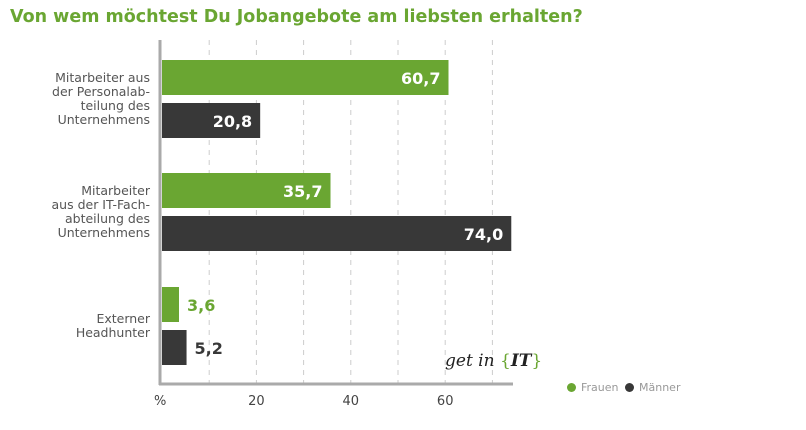 The height and width of the screenshot is (430, 806). I want to click on legend-item-frauen: Frauen, so click(593, 387).